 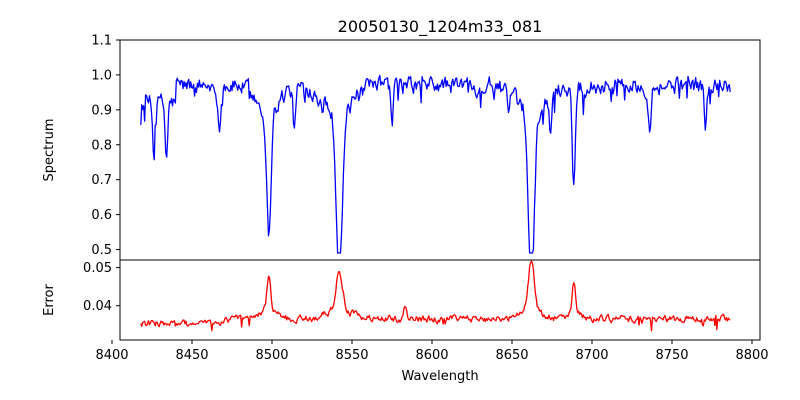 I want to click on x-tick-label: 8700, so click(x=591, y=355).